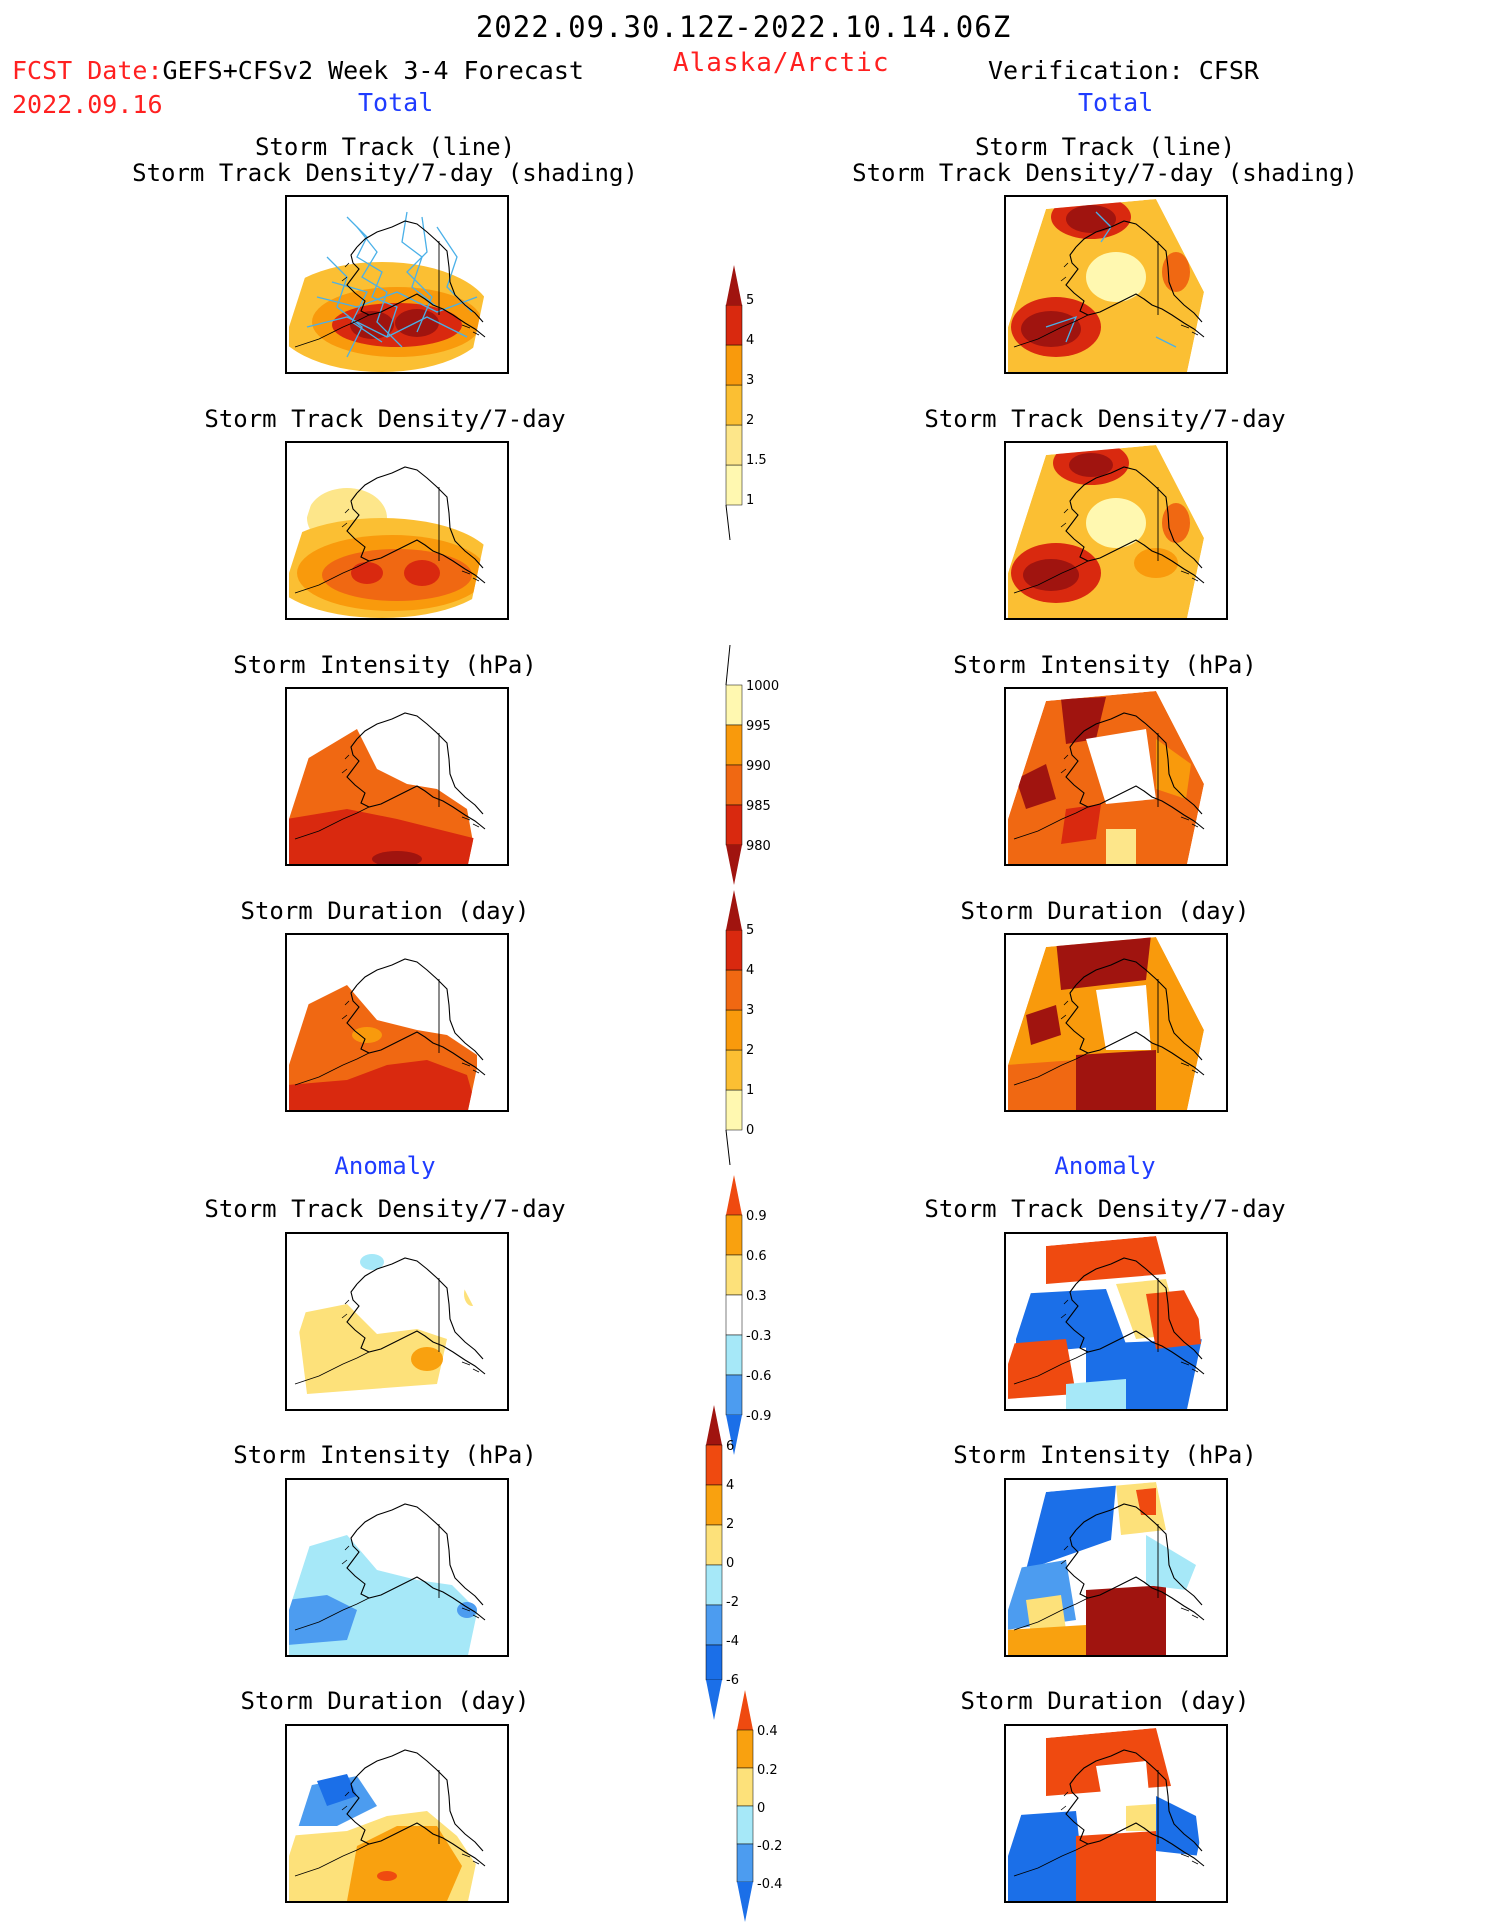  I want to click on title-density-anom-left: Storm Track Density/7-day, so click(385, 1209).